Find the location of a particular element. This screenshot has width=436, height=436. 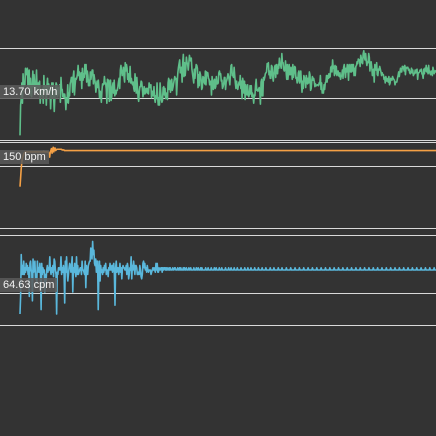

cadence-reference-label: 64.63 cpm is located at coordinates (29, 285).